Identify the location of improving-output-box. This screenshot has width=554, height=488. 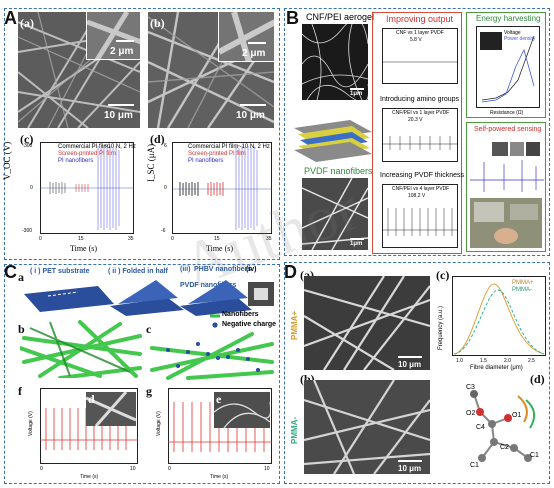
(417, 133).